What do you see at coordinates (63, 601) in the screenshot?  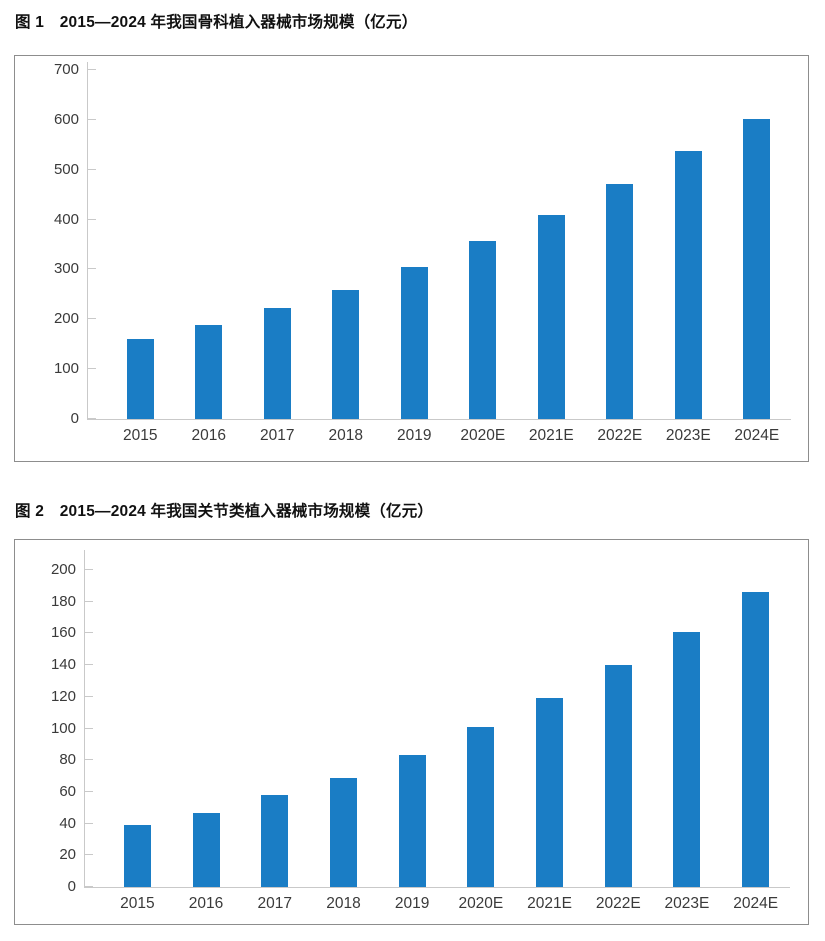 I see `y-tick-label-180: 180` at bounding box center [63, 601].